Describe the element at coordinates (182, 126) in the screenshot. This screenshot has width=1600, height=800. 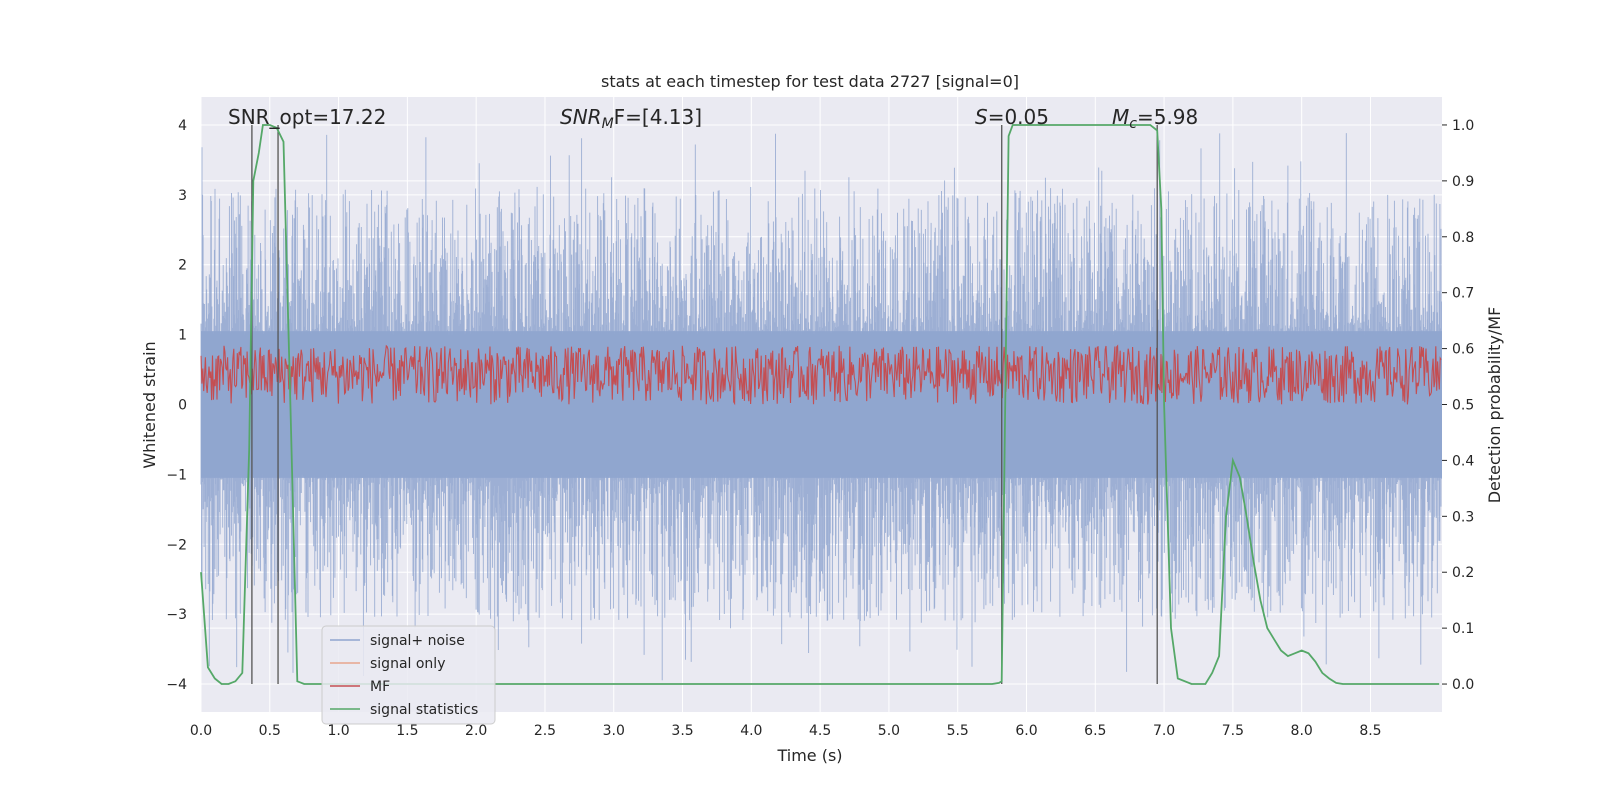
I see `y-left-tick-label: 4` at that location.